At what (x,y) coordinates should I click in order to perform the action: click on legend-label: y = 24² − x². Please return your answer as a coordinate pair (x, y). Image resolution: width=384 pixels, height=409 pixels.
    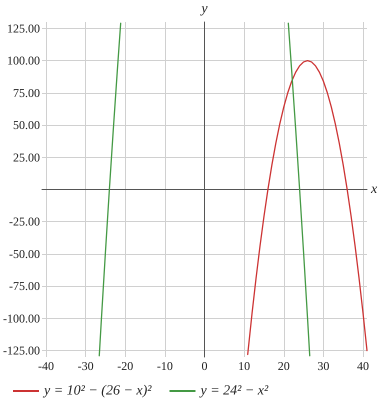
    Looking at the image, I should click on (234, 391).